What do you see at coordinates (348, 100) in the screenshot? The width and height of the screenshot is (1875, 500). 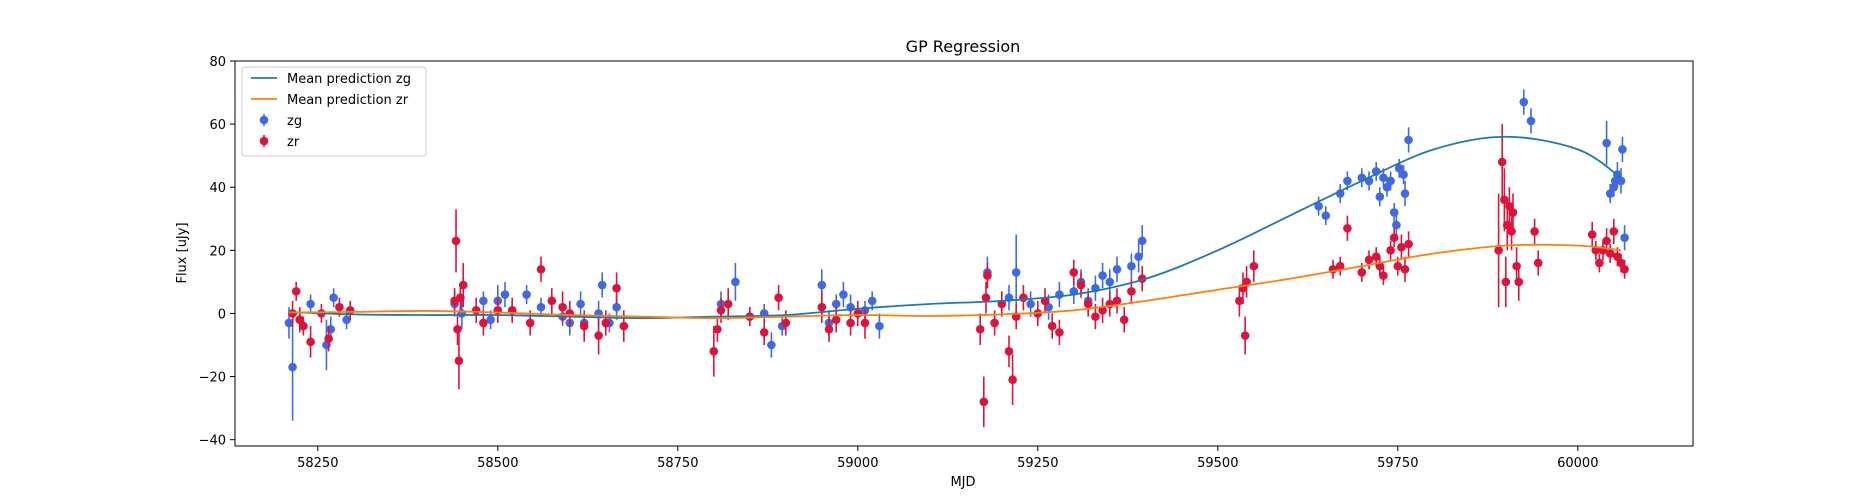 I see `legend-label-1: Mean prediction zr` at bounding box center [348, 100].